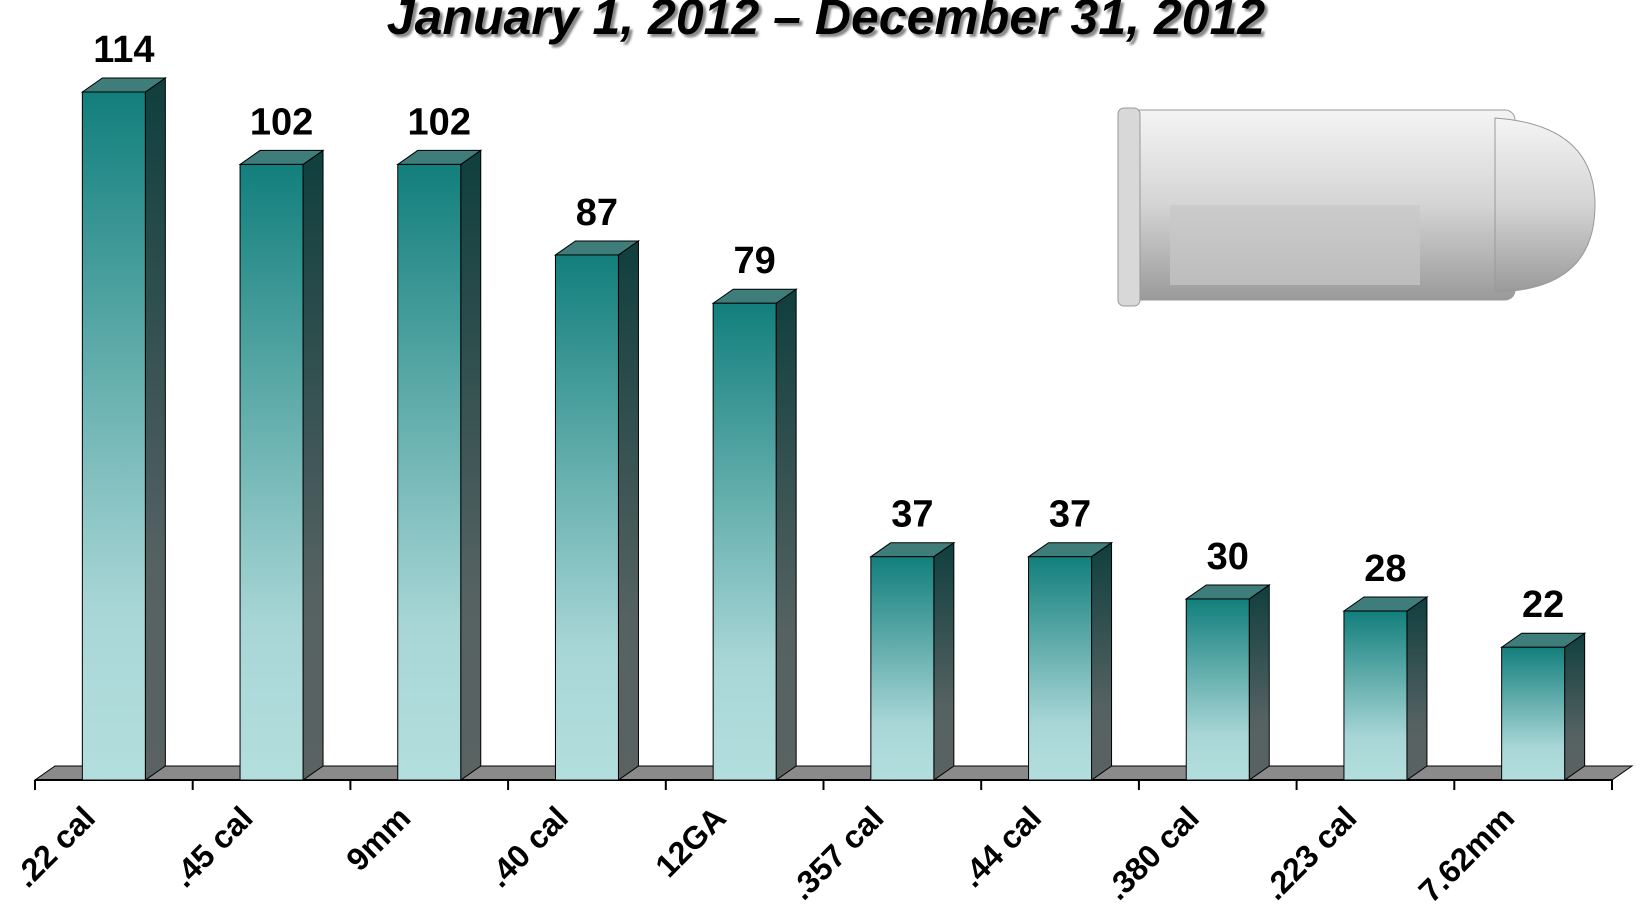 This screenshot has height=921, width=1645. What do you see at coordinates (1467, 854) in the screenshot?
I see `x-tick-label: 7.62mm` at bounding box center [1467, 854].